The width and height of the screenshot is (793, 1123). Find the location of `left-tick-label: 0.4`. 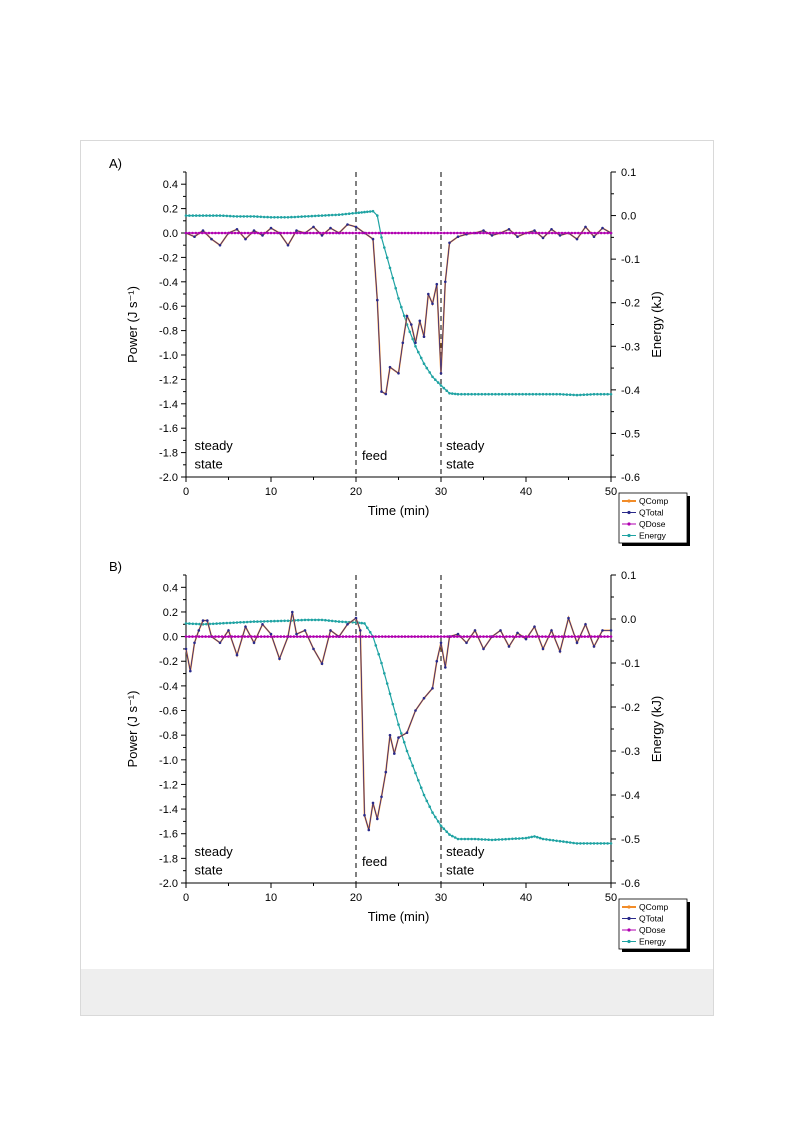

left-tick-label: 0.4 is located at coordinates (170, 588).